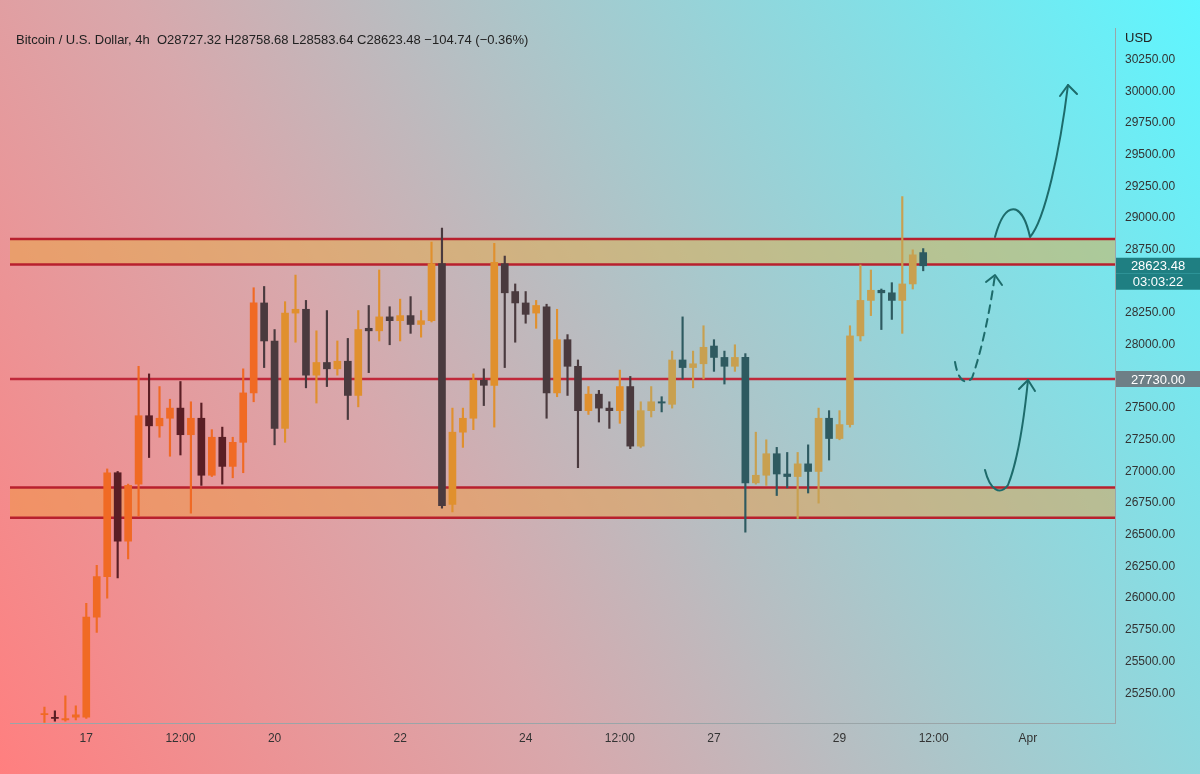 The height and width of the screenshot is (774, 1200). Describe the element at coordinates (525, 738) in the screenshot. I see `x-tick-label: 24` at that location.